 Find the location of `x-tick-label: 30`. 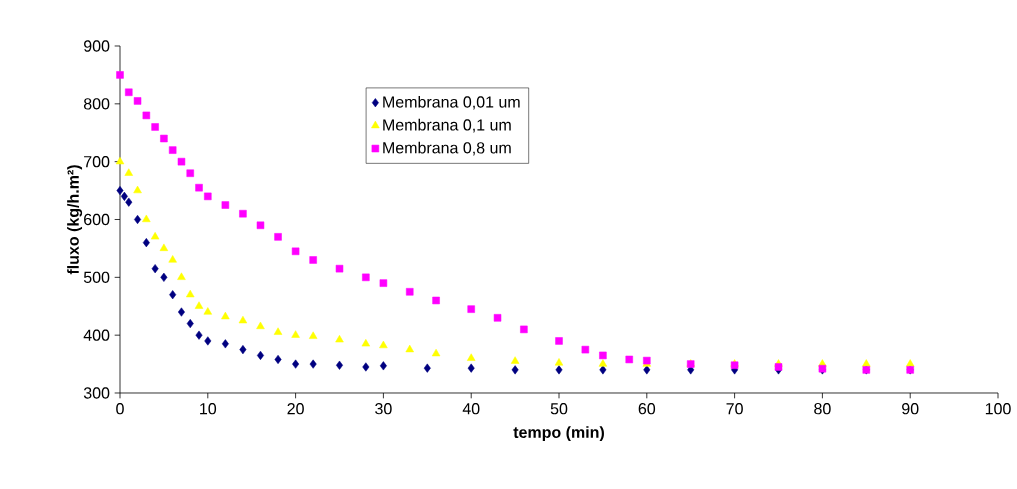

x-tick-label: 30 is located at coordinates (383, 409).